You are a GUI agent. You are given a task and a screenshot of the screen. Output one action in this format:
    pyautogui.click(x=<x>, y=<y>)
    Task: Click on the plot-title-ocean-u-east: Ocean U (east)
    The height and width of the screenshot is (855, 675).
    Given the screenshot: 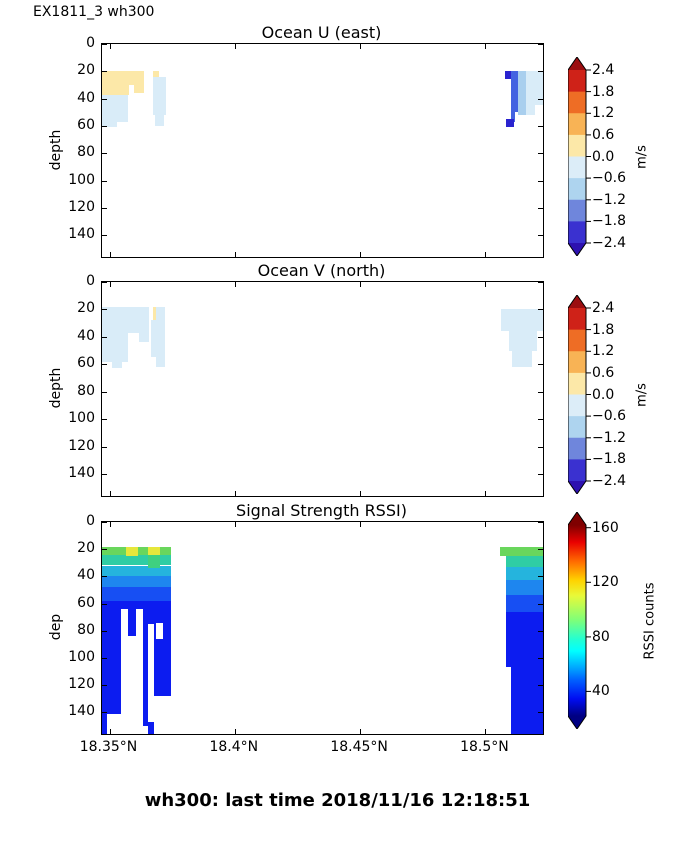 What is the action you would take?
    pyautogui.click(x=321, y=32)
    